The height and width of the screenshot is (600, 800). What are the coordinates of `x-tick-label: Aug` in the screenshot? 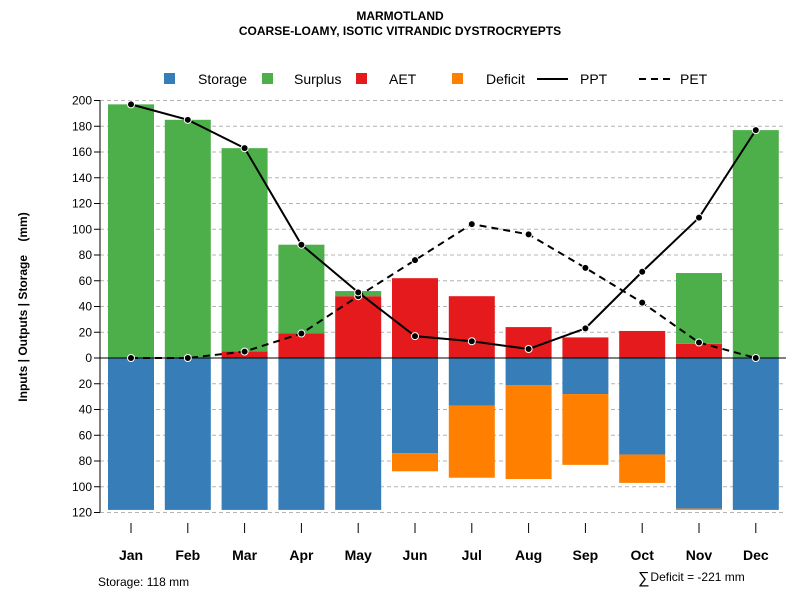 It's located at (528, 555).